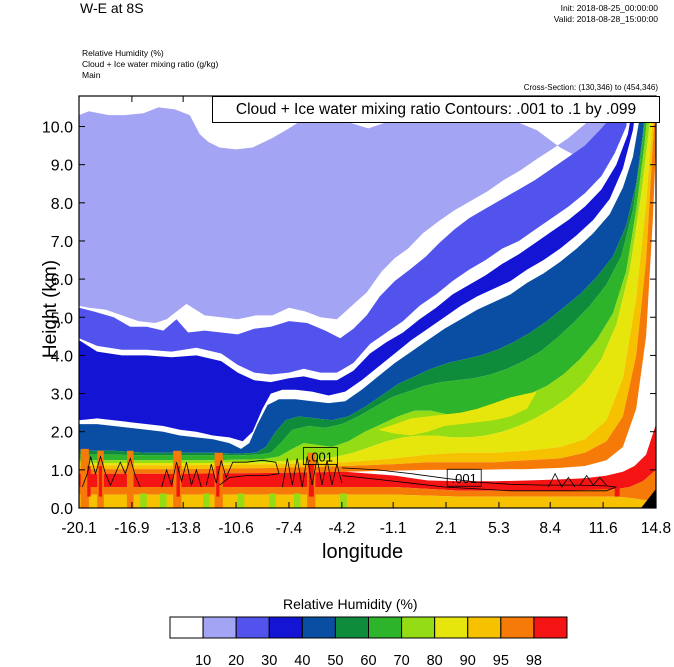 The image size is (674, 667). I want to click on x-tick-label-9: 8.4, so click(550, 528).